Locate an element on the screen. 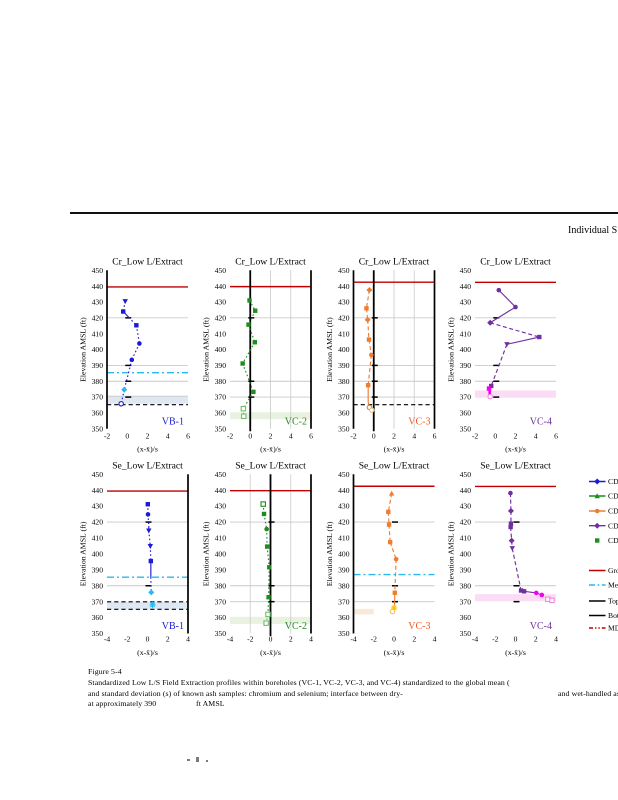 Image resolution: width=618 pixels, height=800 pixels. x-tick-label: 0 is located at coordinates (127, 436).